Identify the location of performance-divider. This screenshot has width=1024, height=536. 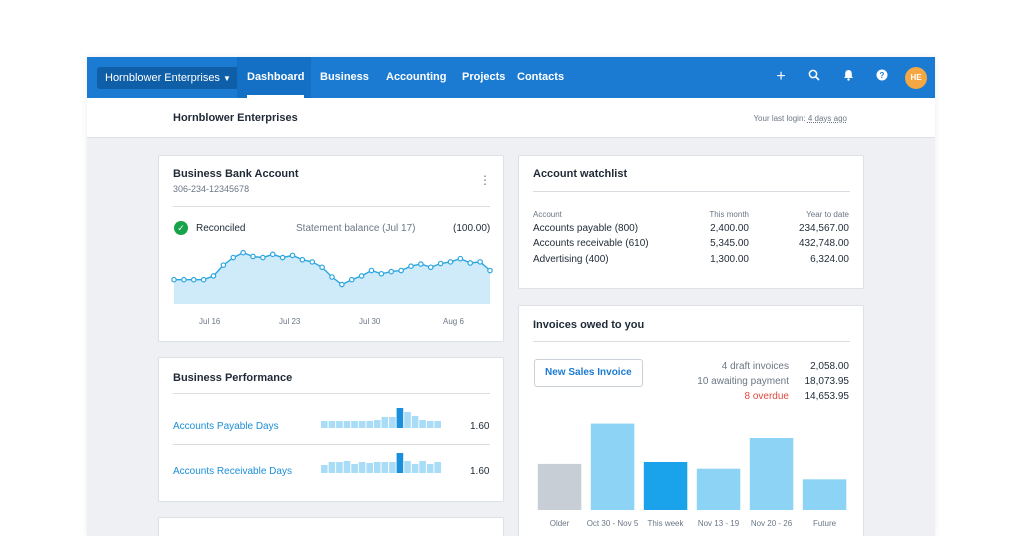
(331, 393).